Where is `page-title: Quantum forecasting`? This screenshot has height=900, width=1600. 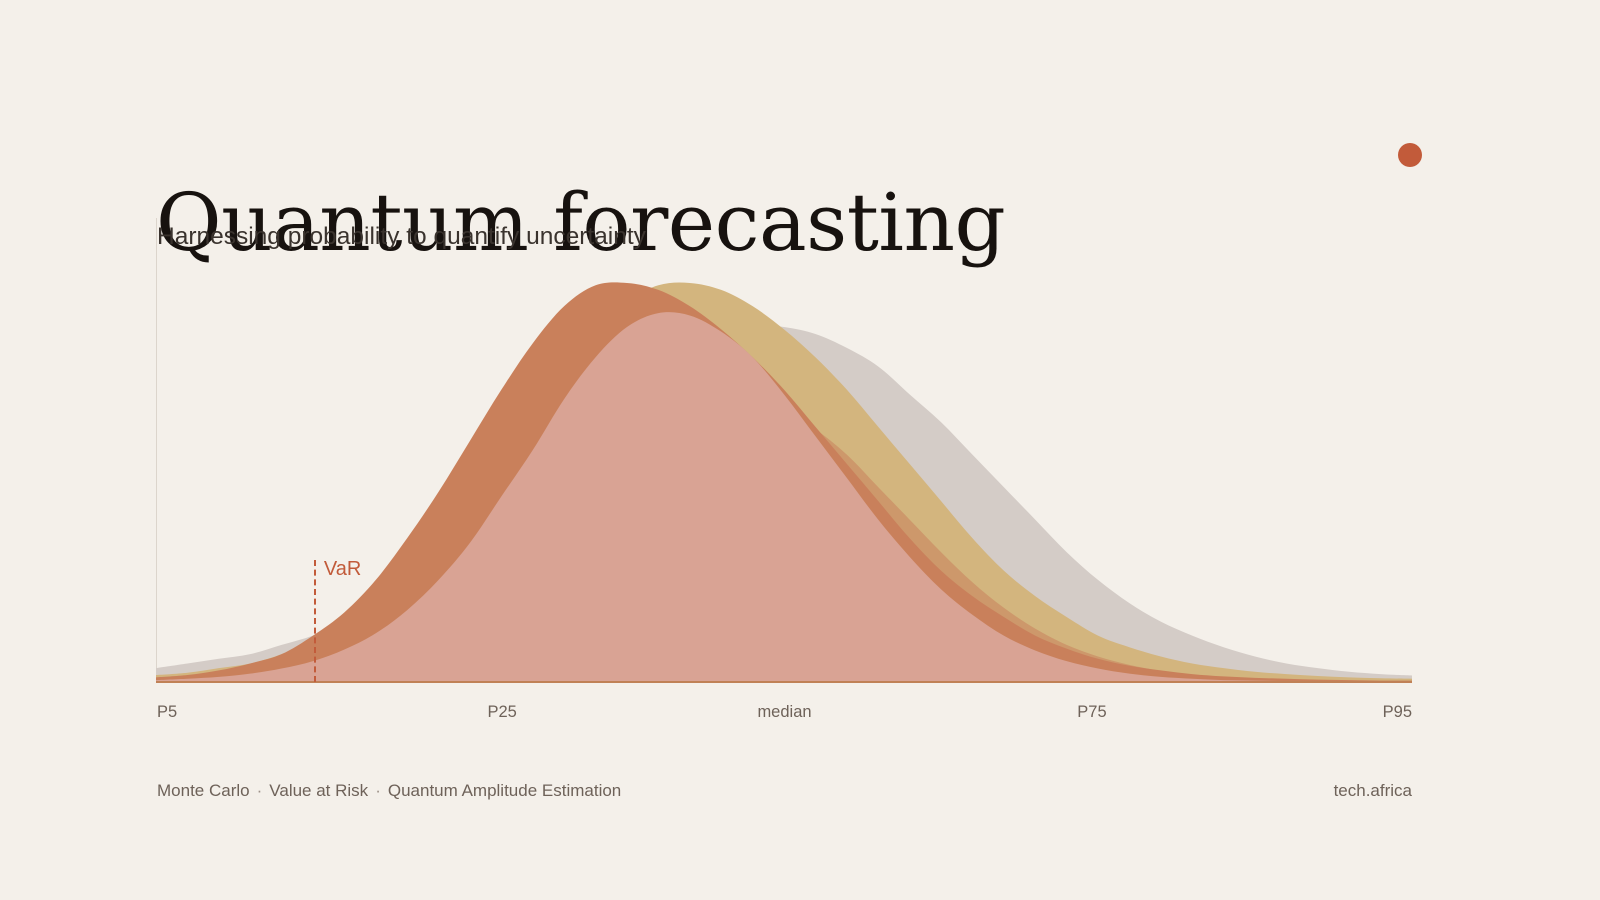 page-title: Quantum forecasting is located at coordinates (581, 222).